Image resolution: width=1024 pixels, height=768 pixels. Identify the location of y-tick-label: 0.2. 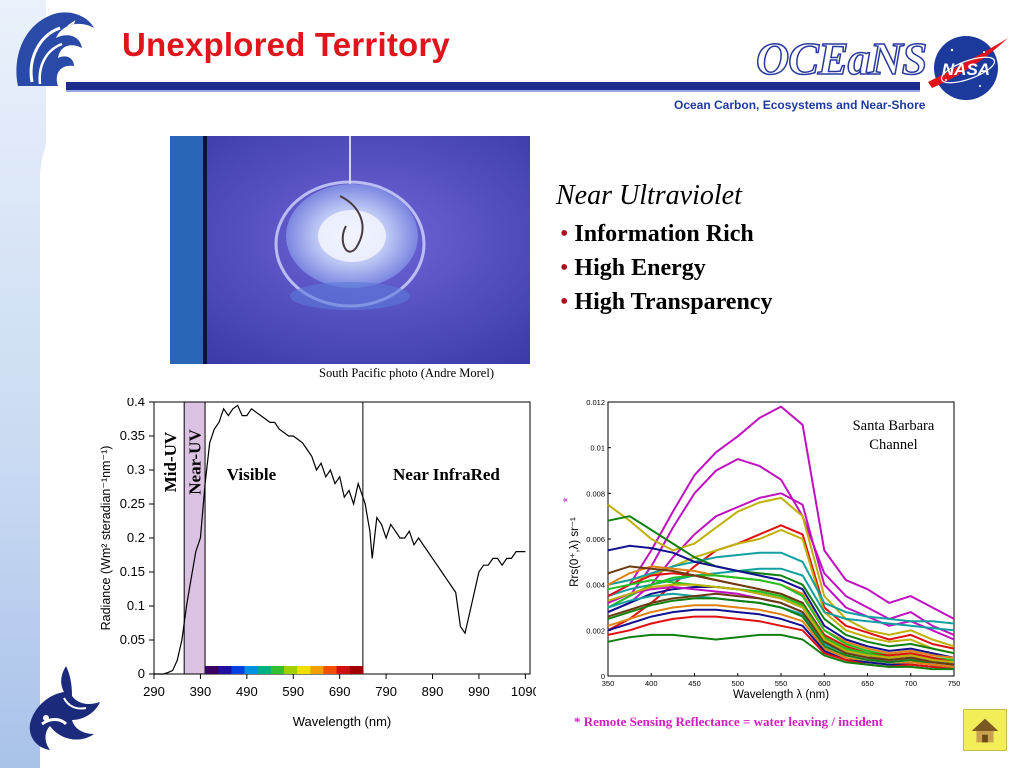
(136, 537).